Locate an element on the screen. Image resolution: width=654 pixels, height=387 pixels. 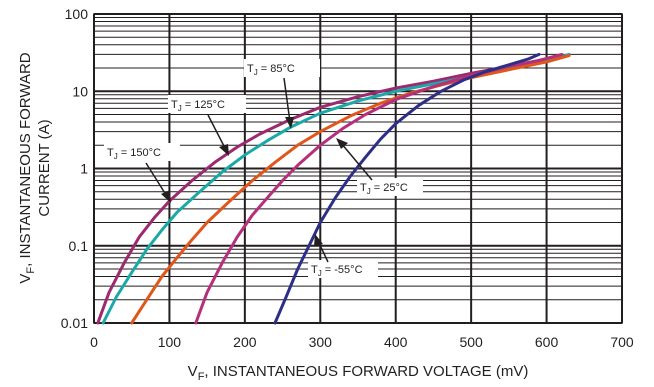
svg-text: TJ = -55°C is located at coordinates (337, 271).